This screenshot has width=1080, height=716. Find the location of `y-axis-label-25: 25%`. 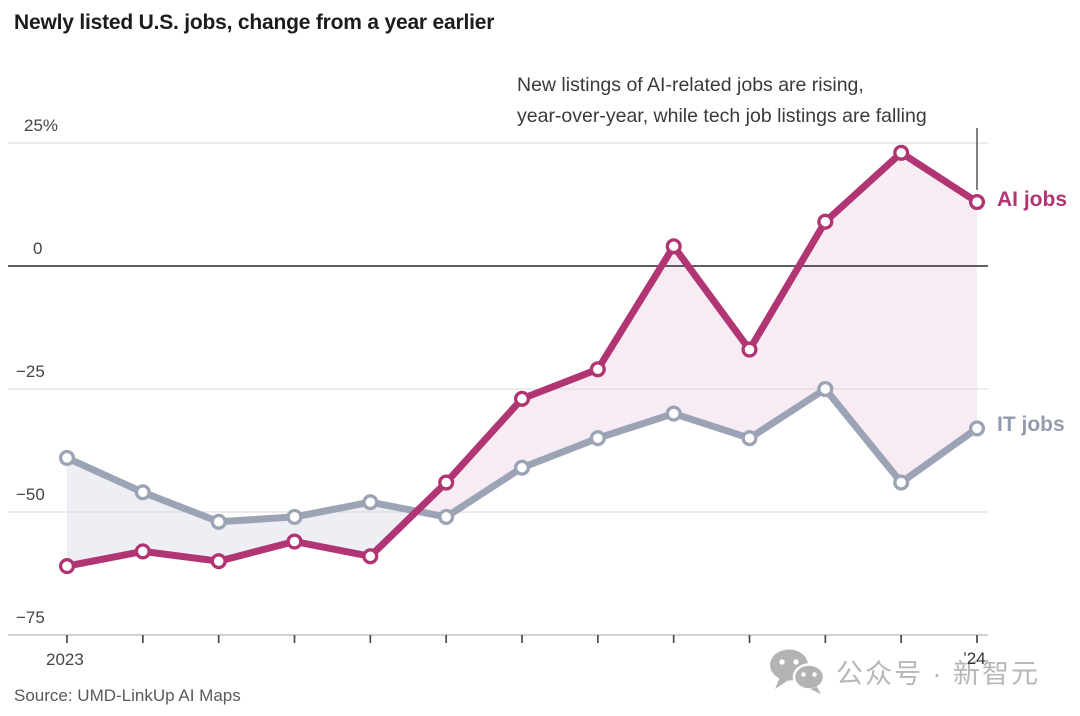

y-axis-label-25: 25% is located at coordinates (41, 125).